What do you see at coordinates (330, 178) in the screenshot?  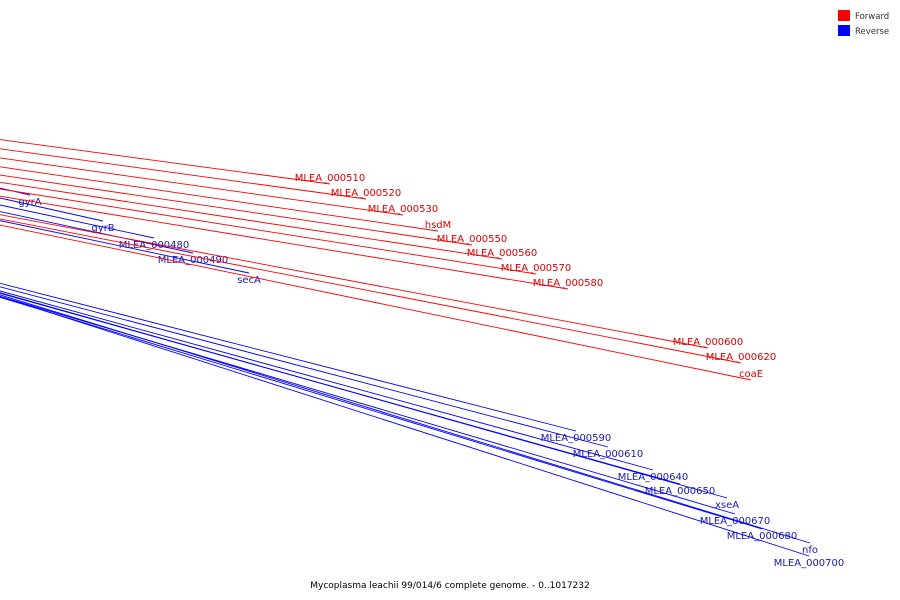 I see `gene-label-mlea_000510: MLEA_000510` at bounding box center [330, 178].